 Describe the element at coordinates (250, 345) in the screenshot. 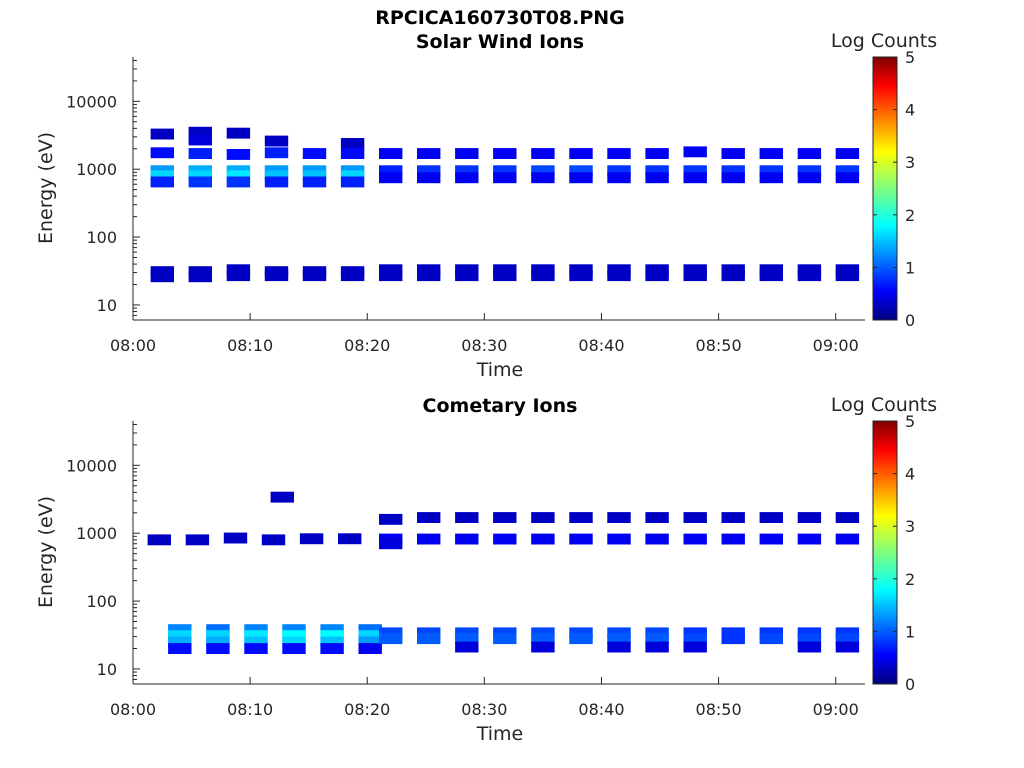

I see `x-tick-label: 08:10` at that location.